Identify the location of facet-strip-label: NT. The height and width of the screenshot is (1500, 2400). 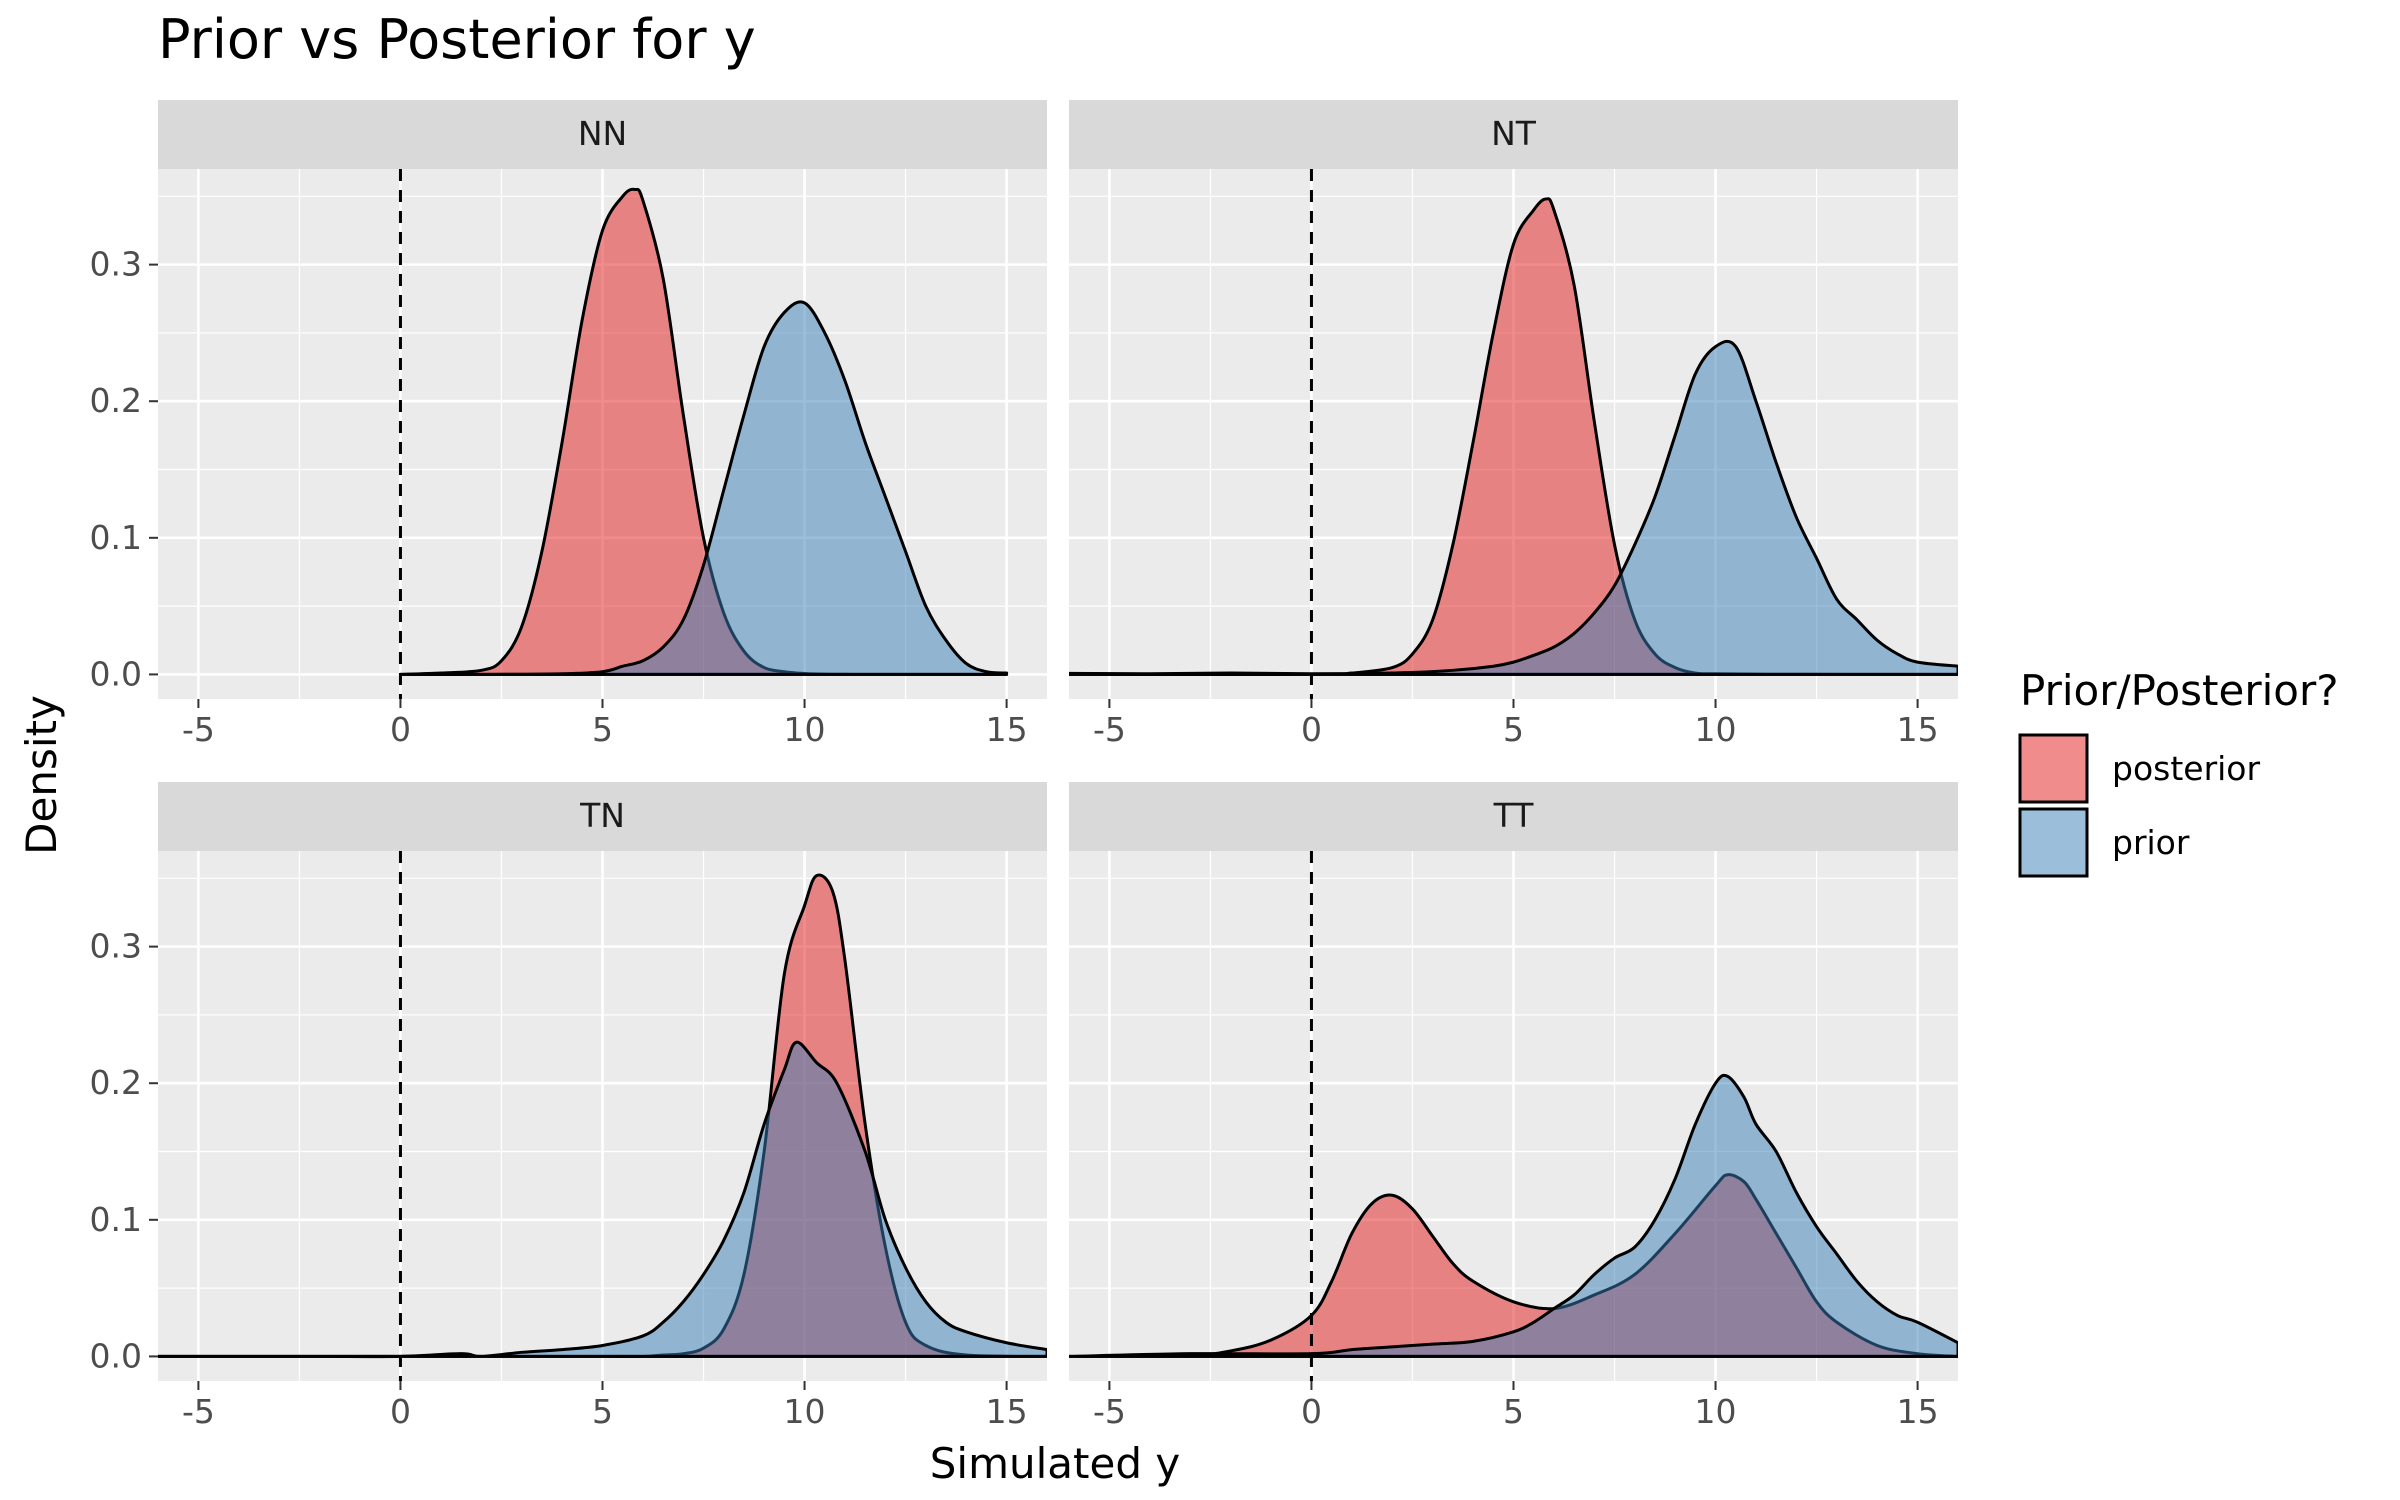
(1514, 133).